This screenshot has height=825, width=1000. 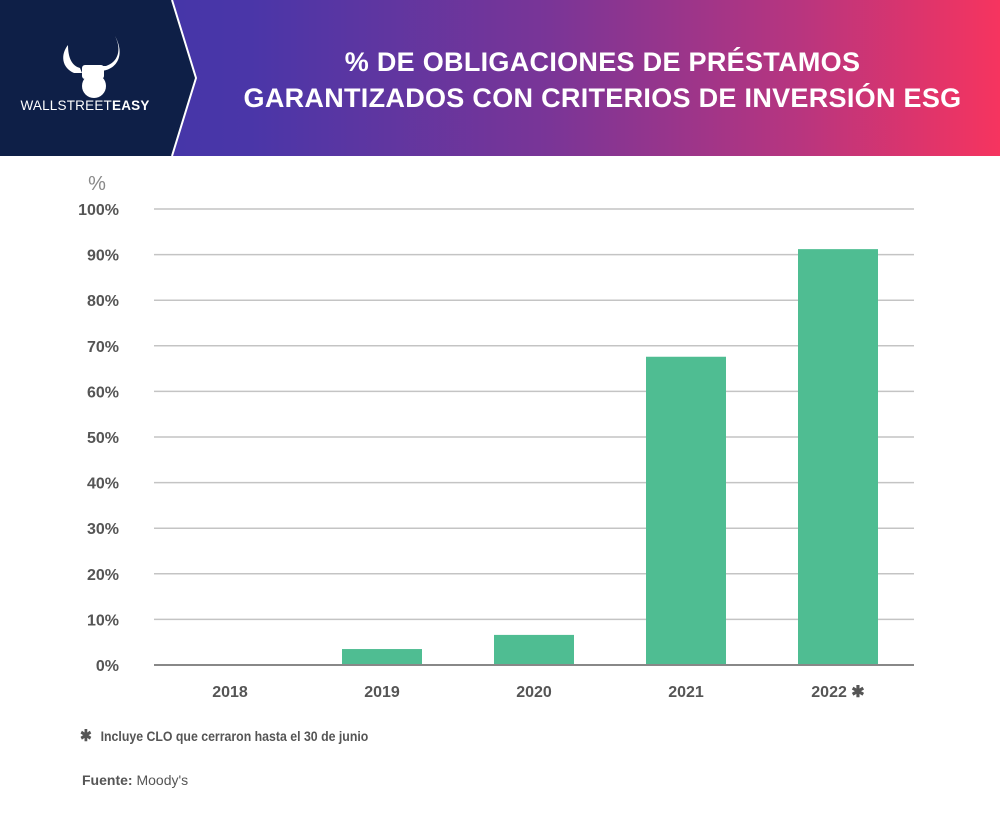 I want to click on x-tick-labels: 2018 2019 2020 2021 2022 ✱, so click(x=538, y=692).